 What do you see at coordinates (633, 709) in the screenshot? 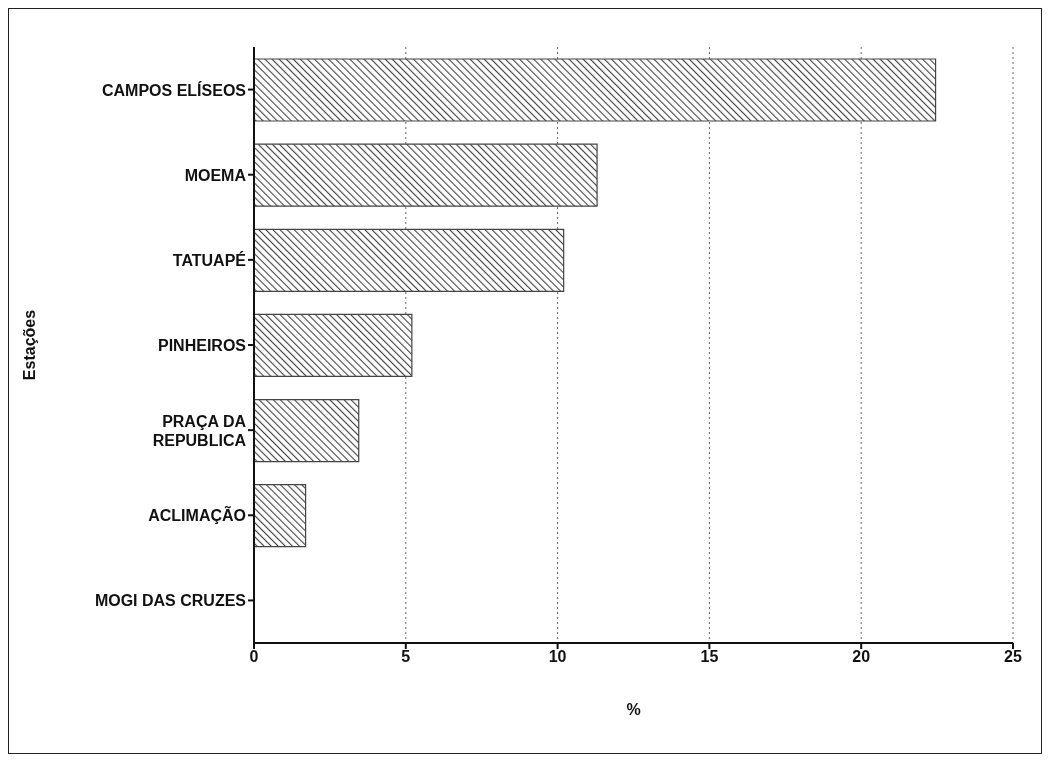
I see `x-axis-title: %` at bounding box center [633, 709].